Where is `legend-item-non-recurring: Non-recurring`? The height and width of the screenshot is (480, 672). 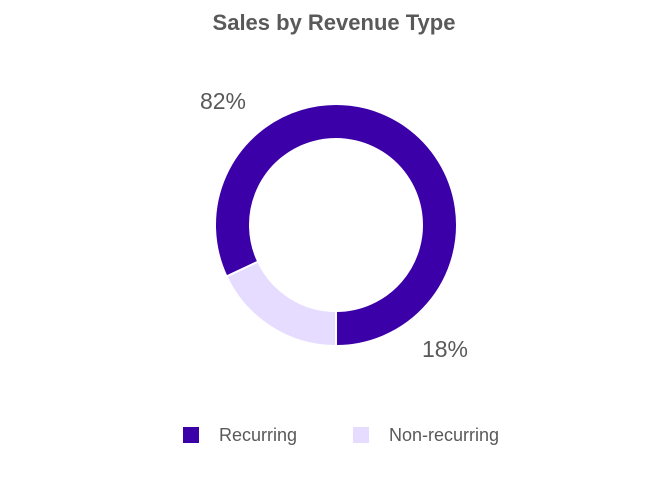
legend-item-non-recurring: Non-recurring is located at coordinates (426, 435).